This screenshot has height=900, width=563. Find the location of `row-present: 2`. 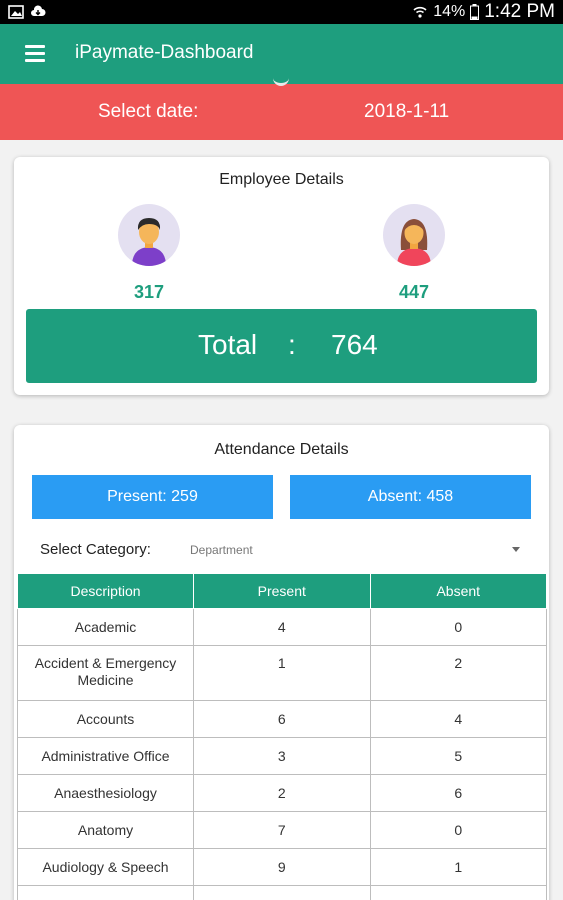

row-present: 2 is located at coordinates (282, 793).